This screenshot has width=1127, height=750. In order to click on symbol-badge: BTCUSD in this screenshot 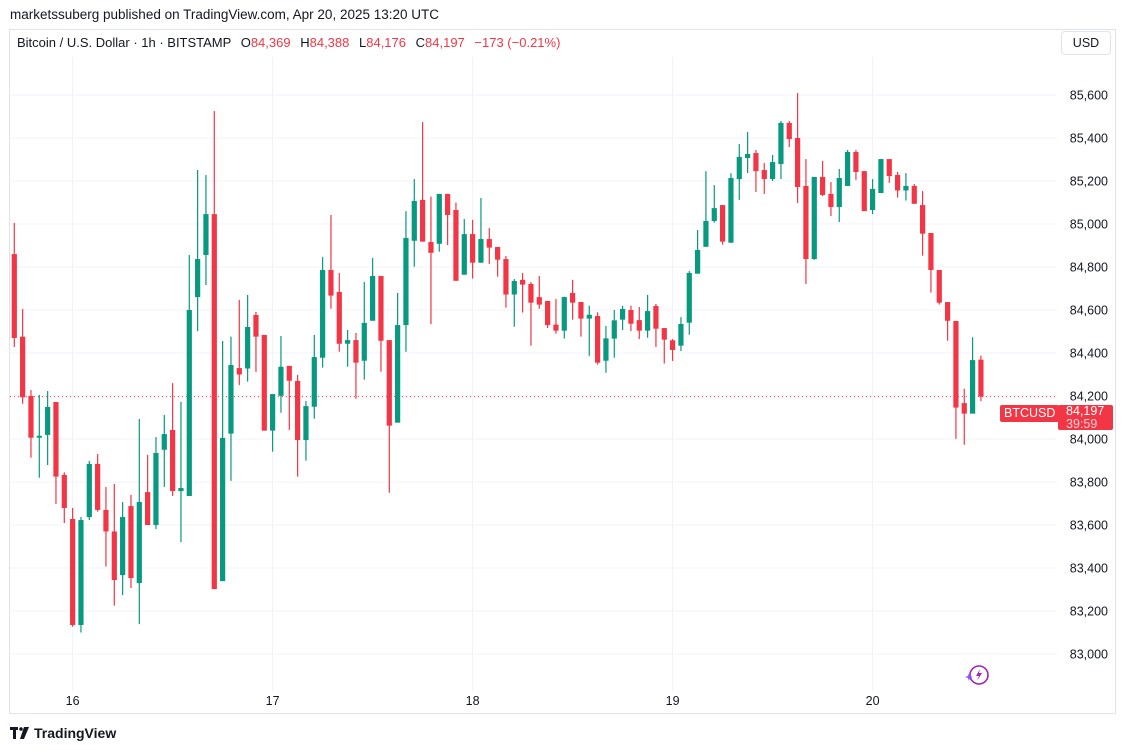, I will do `click(1030, 413)`.